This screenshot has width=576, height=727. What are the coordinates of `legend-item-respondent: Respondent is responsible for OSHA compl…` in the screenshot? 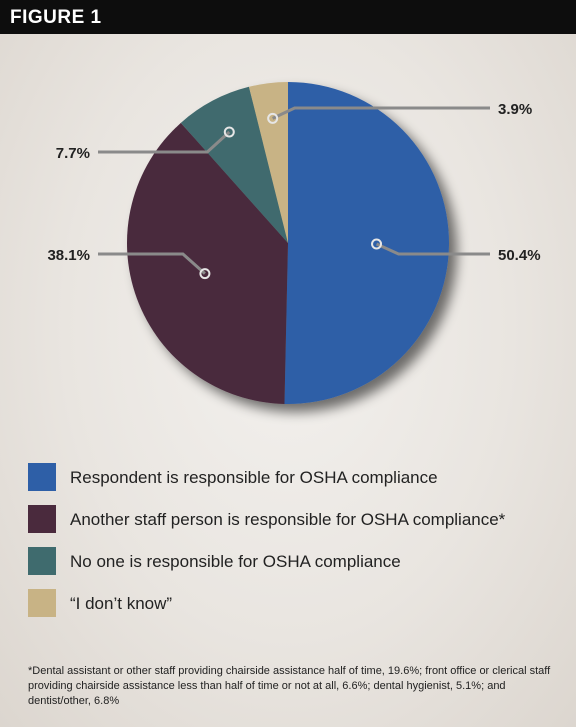 It's located at (293, 477).